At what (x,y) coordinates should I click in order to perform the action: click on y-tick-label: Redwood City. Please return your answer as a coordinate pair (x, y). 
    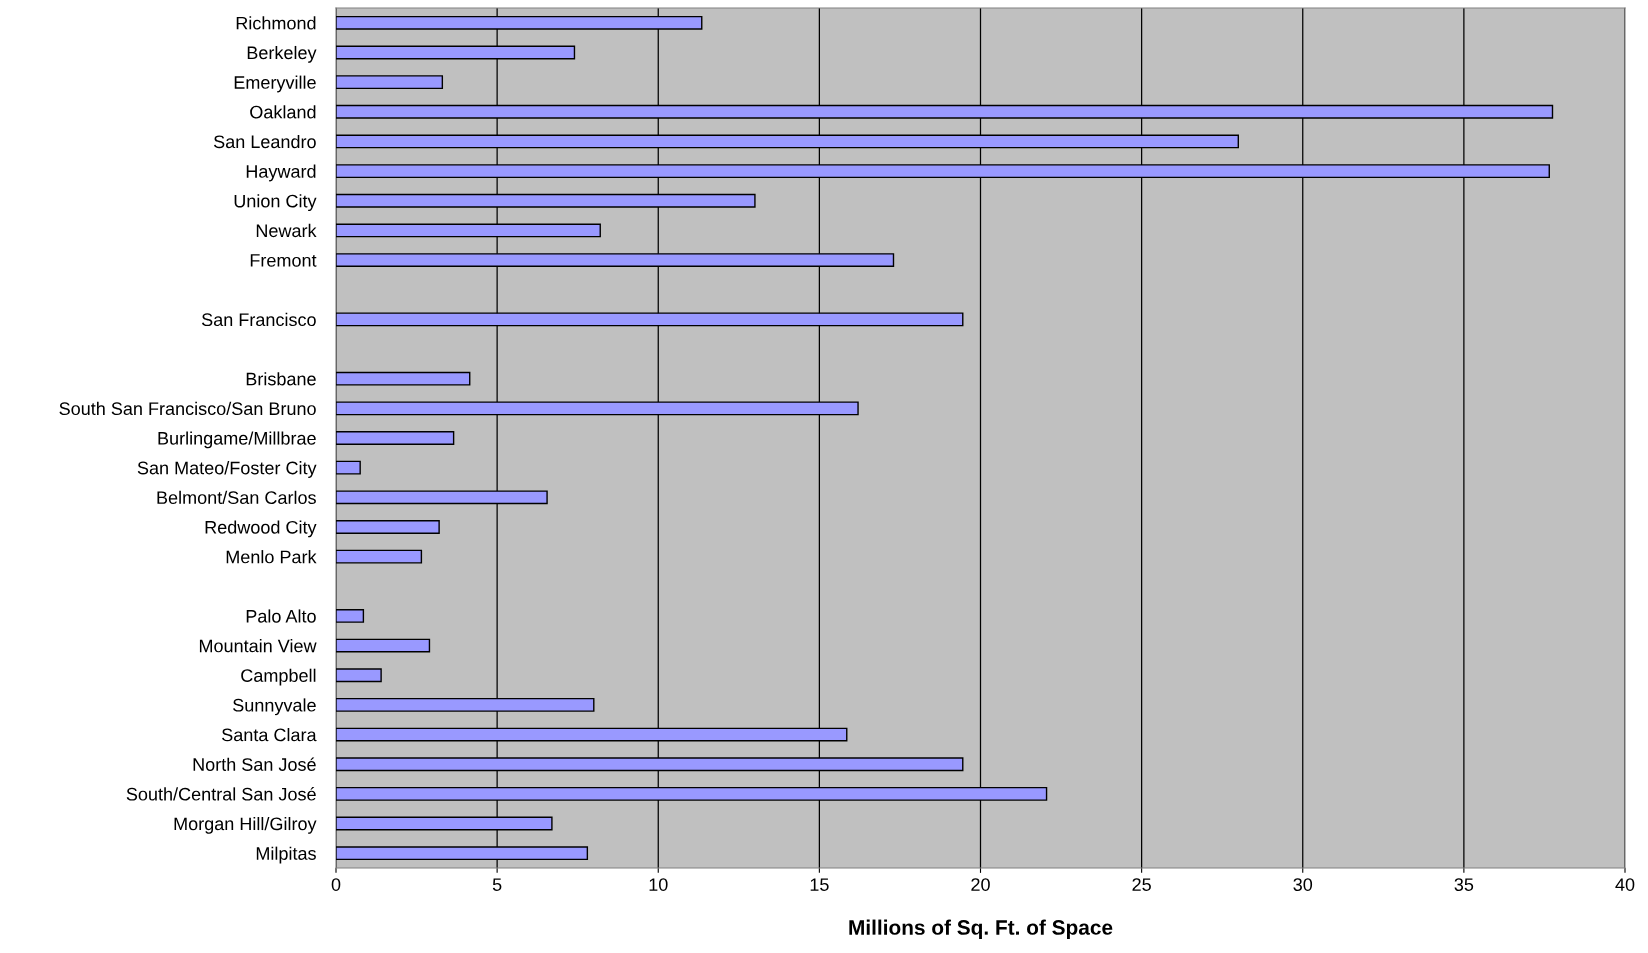
    Looking at the image, I should click on (261, 529).